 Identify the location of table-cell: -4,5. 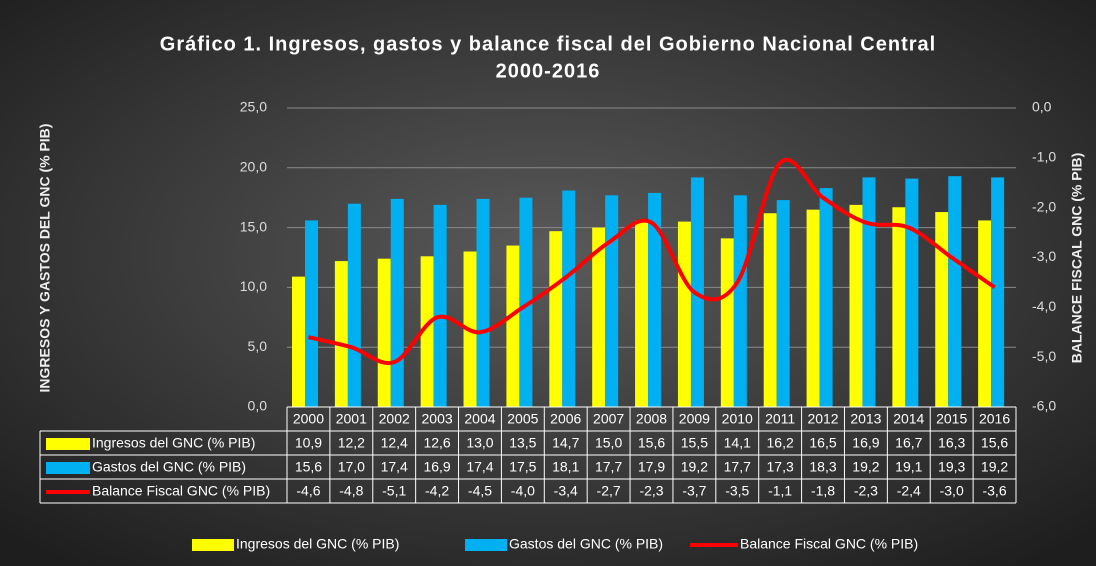
(480, 491).